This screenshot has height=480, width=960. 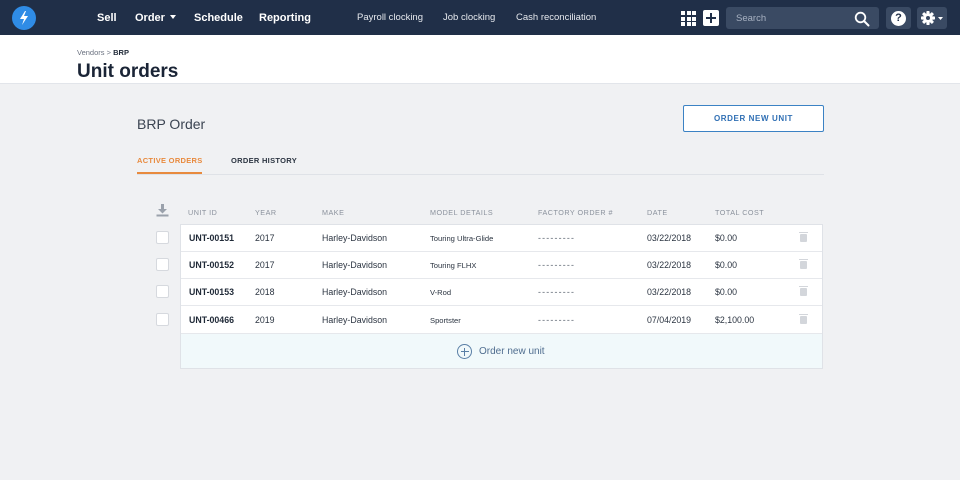 I want to click on section-title: BRP Order, so click(x=171, y=124).